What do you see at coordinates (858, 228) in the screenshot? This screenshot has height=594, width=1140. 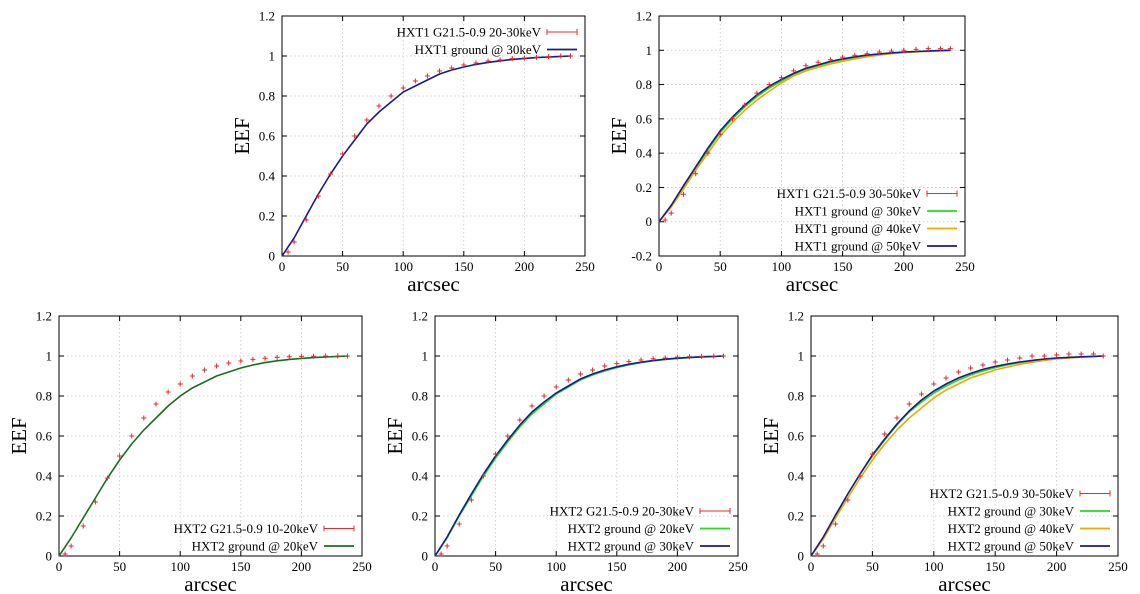 I see `legend-label: HXT1 ground @ 40keV` at bounding box center [858, 228].